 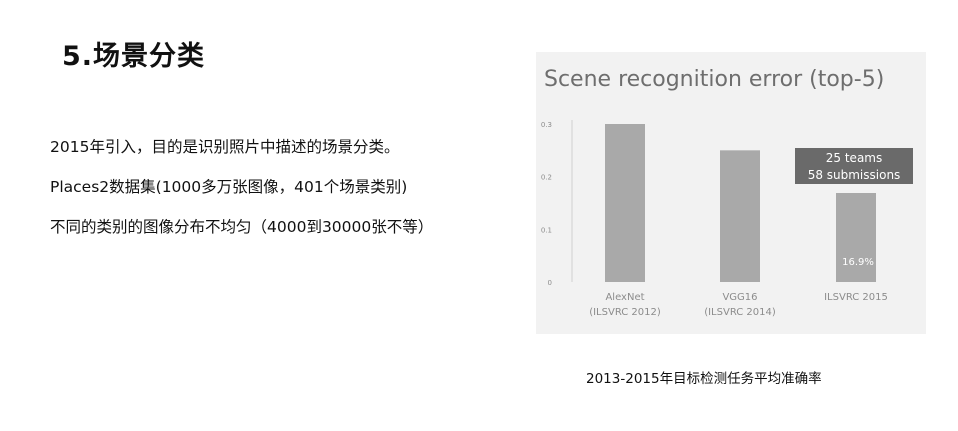 What do you see at coordinates (242, 227) in the screenshot?
I see `bullet-item: 不同的类别的图像分布不均匀（4000到30000张不等）` at bounding box center [242, 227].